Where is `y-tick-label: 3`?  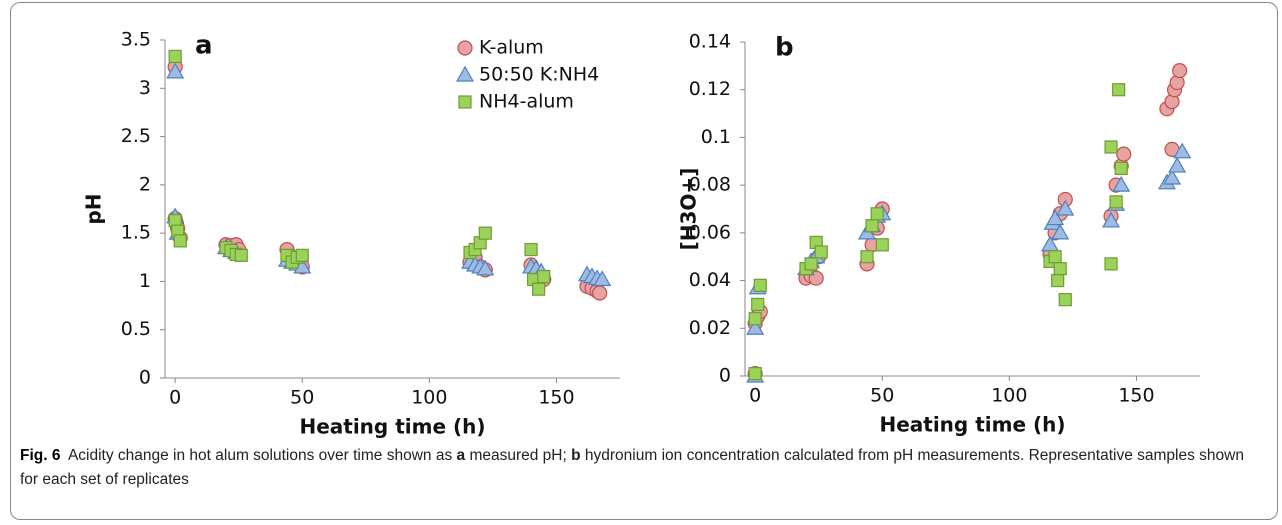 y-tick-label: 3 is located at coordinates (145, 88).